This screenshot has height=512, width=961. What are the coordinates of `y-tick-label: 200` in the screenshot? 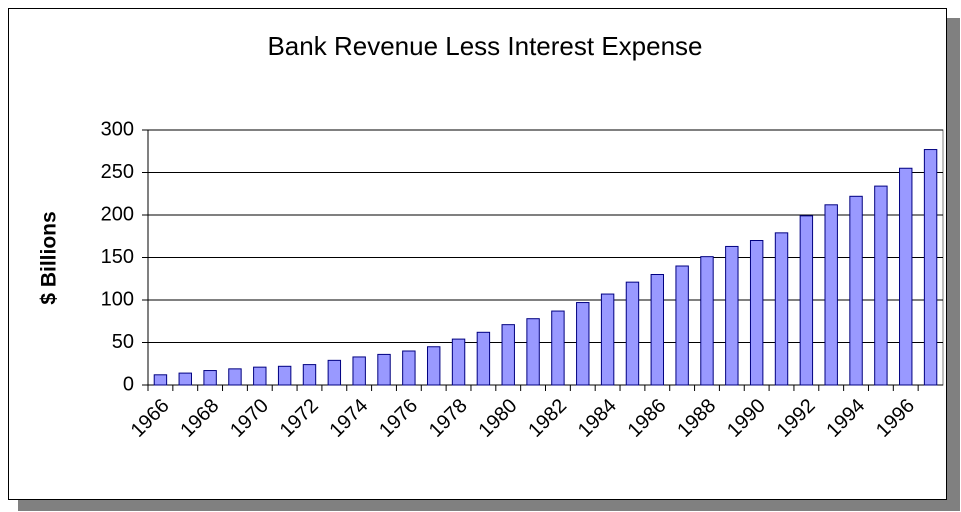 It's located at (117, 214).